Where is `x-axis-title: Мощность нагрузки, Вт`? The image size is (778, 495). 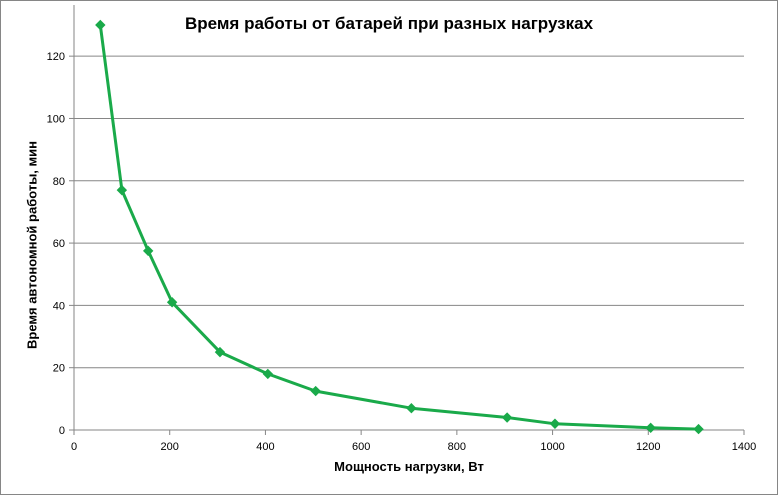 x-axis-title: Мощность нагрузки, Вт is located at coordinates (409, 466).